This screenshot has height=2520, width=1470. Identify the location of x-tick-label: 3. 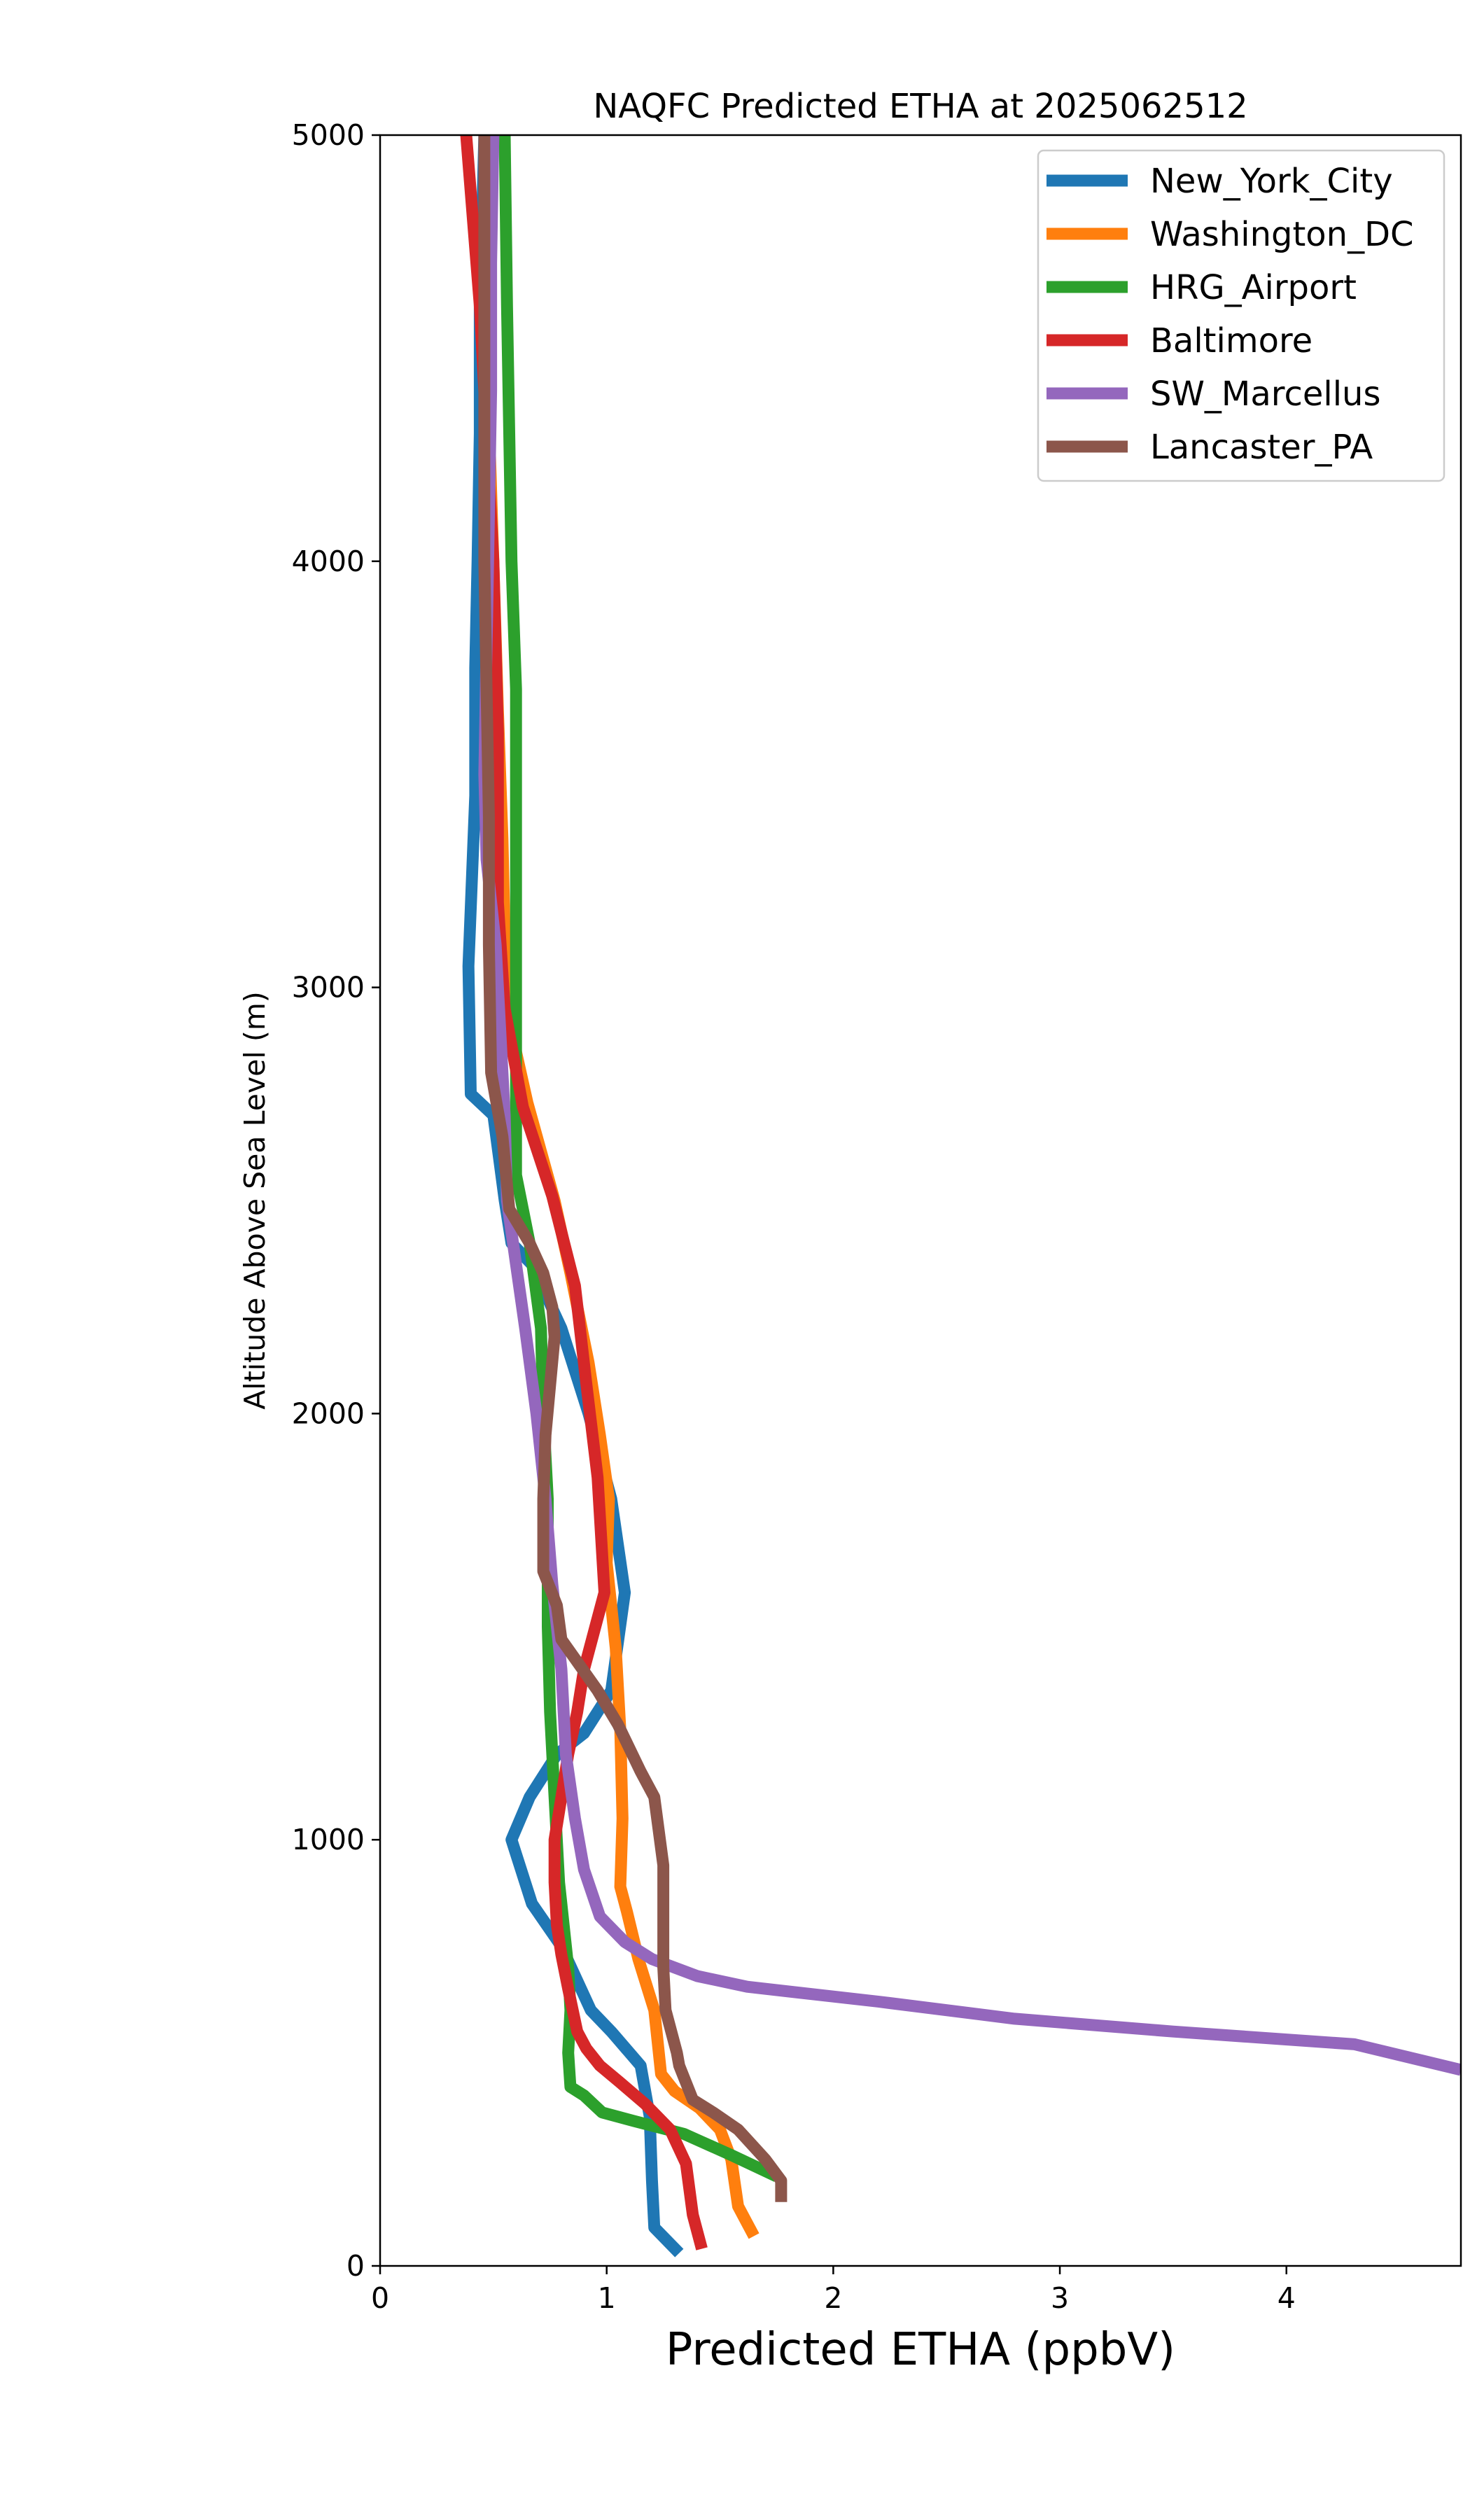
(1060, 2298).